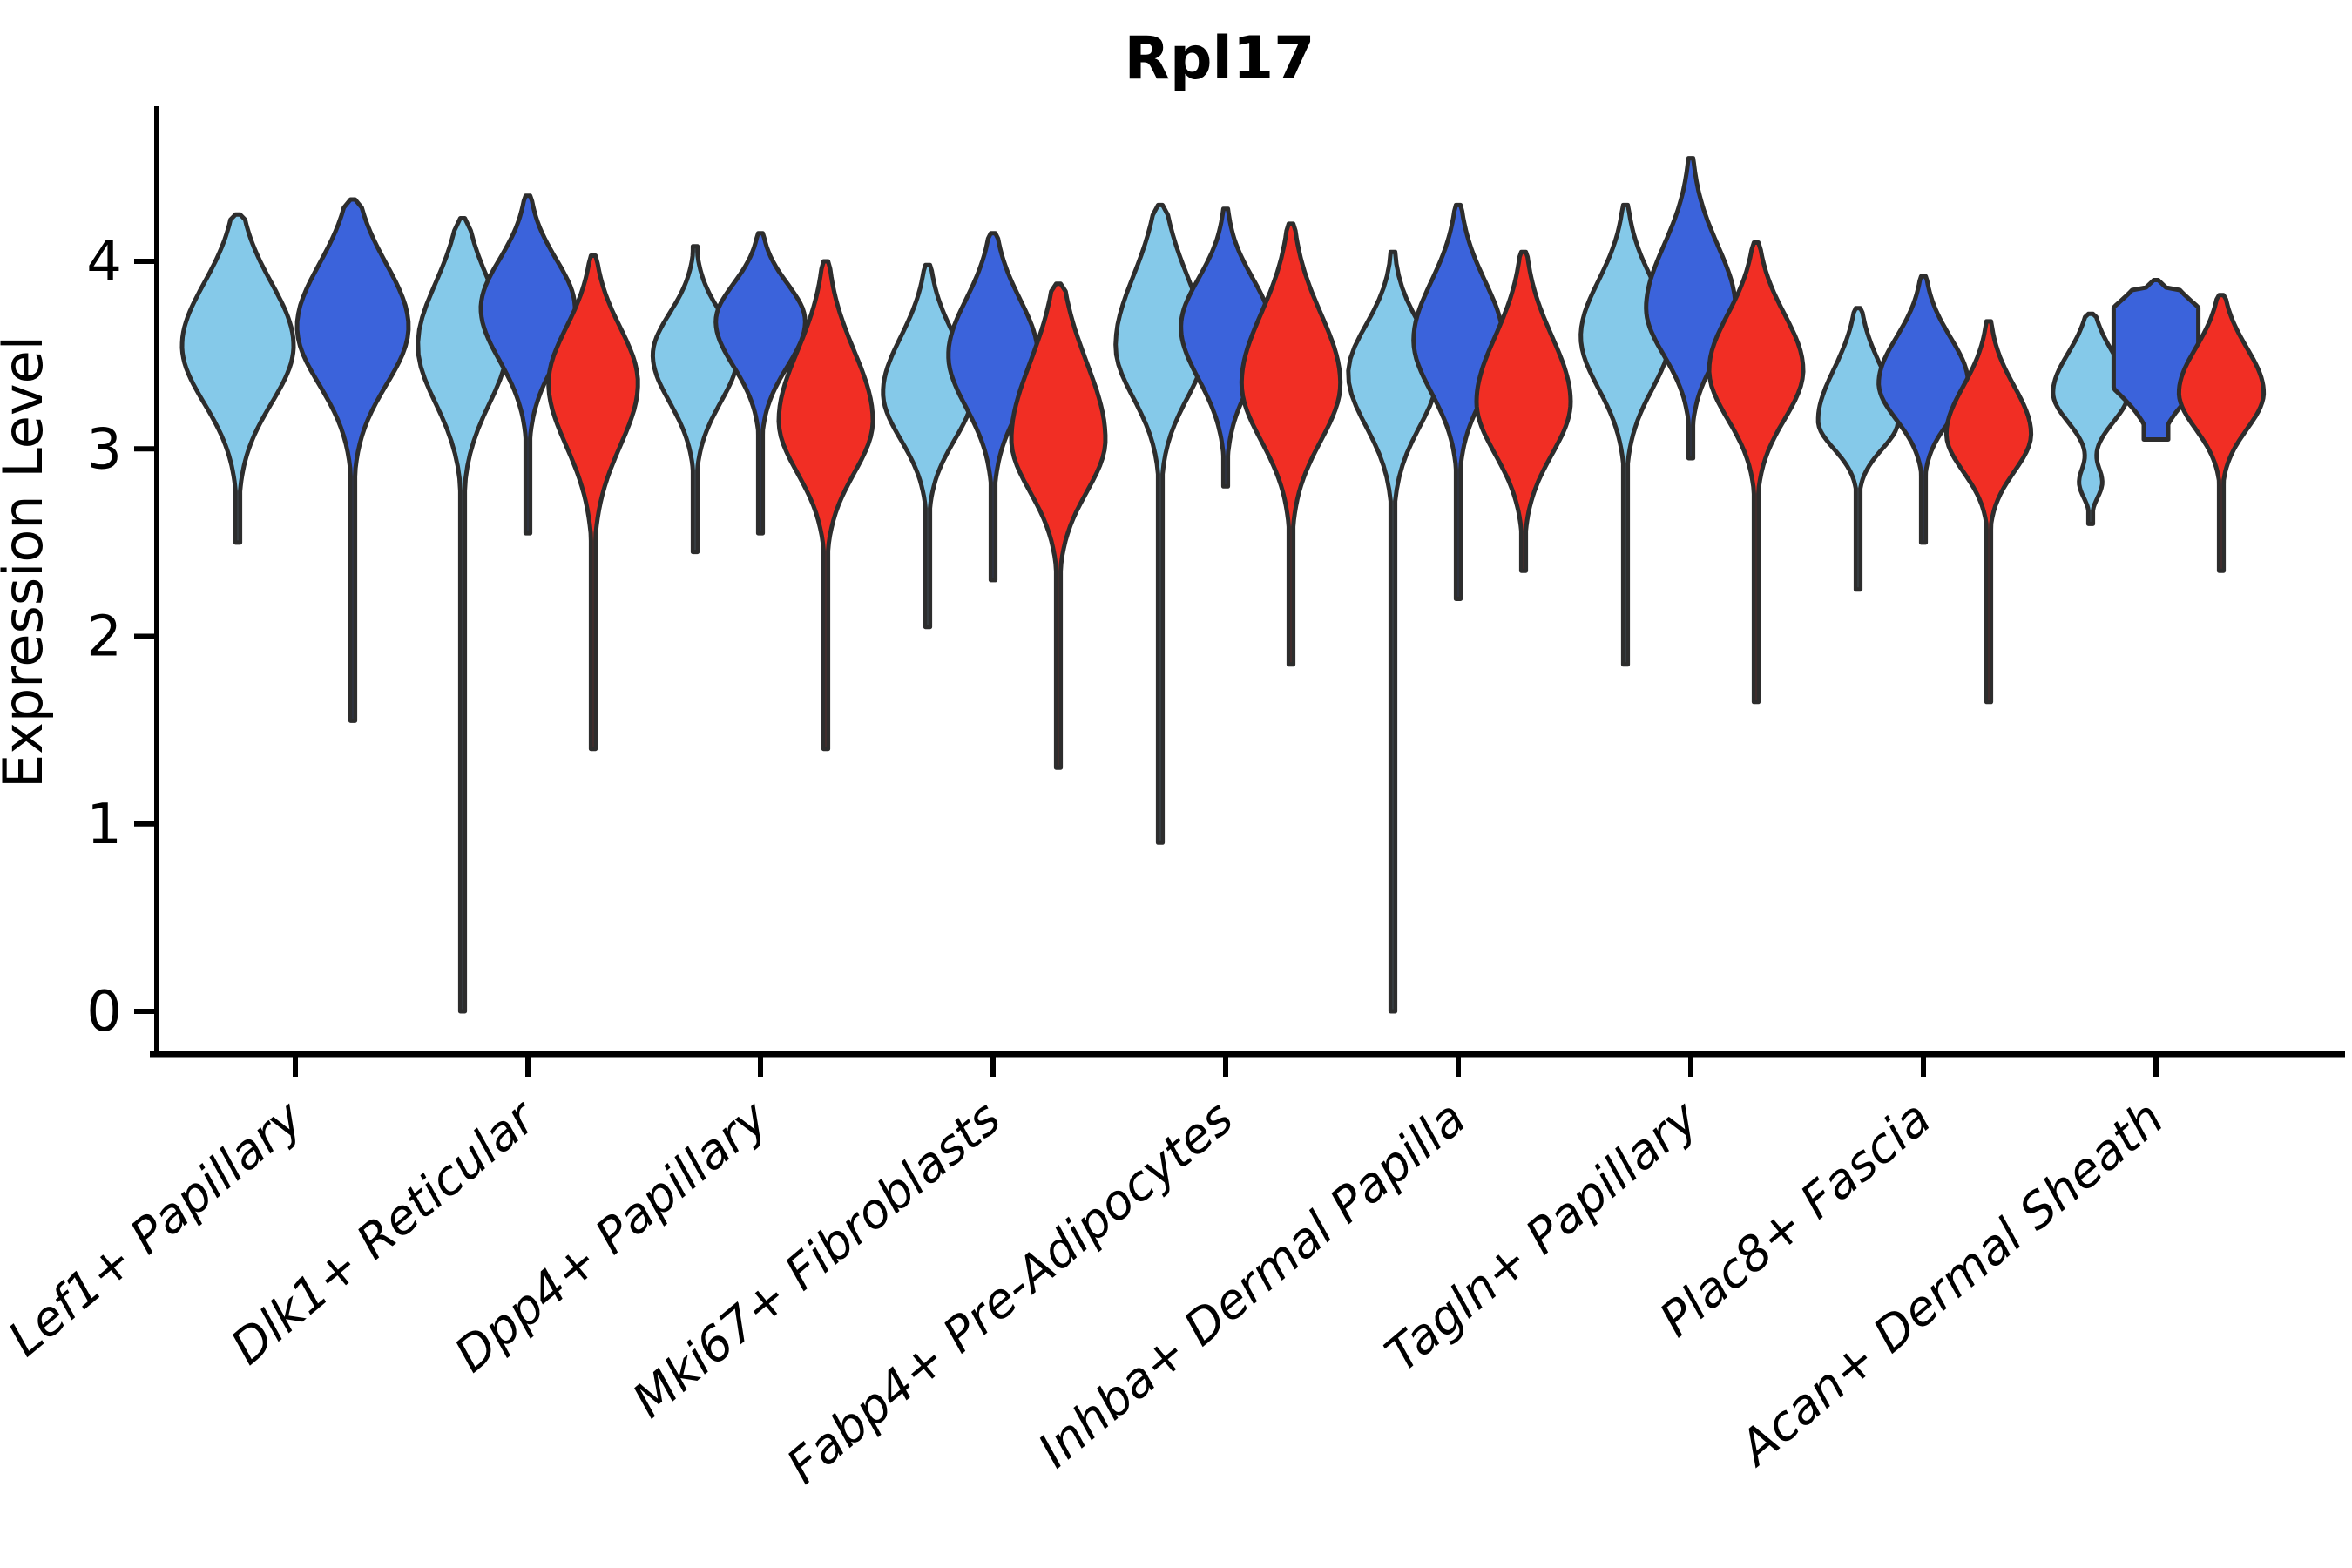 The height and width of the screenshot is (1568, 2352). Describe the element at coordinates (27, 561) in the screenshot. I see `y-axis-label: Expression Level` at that location.